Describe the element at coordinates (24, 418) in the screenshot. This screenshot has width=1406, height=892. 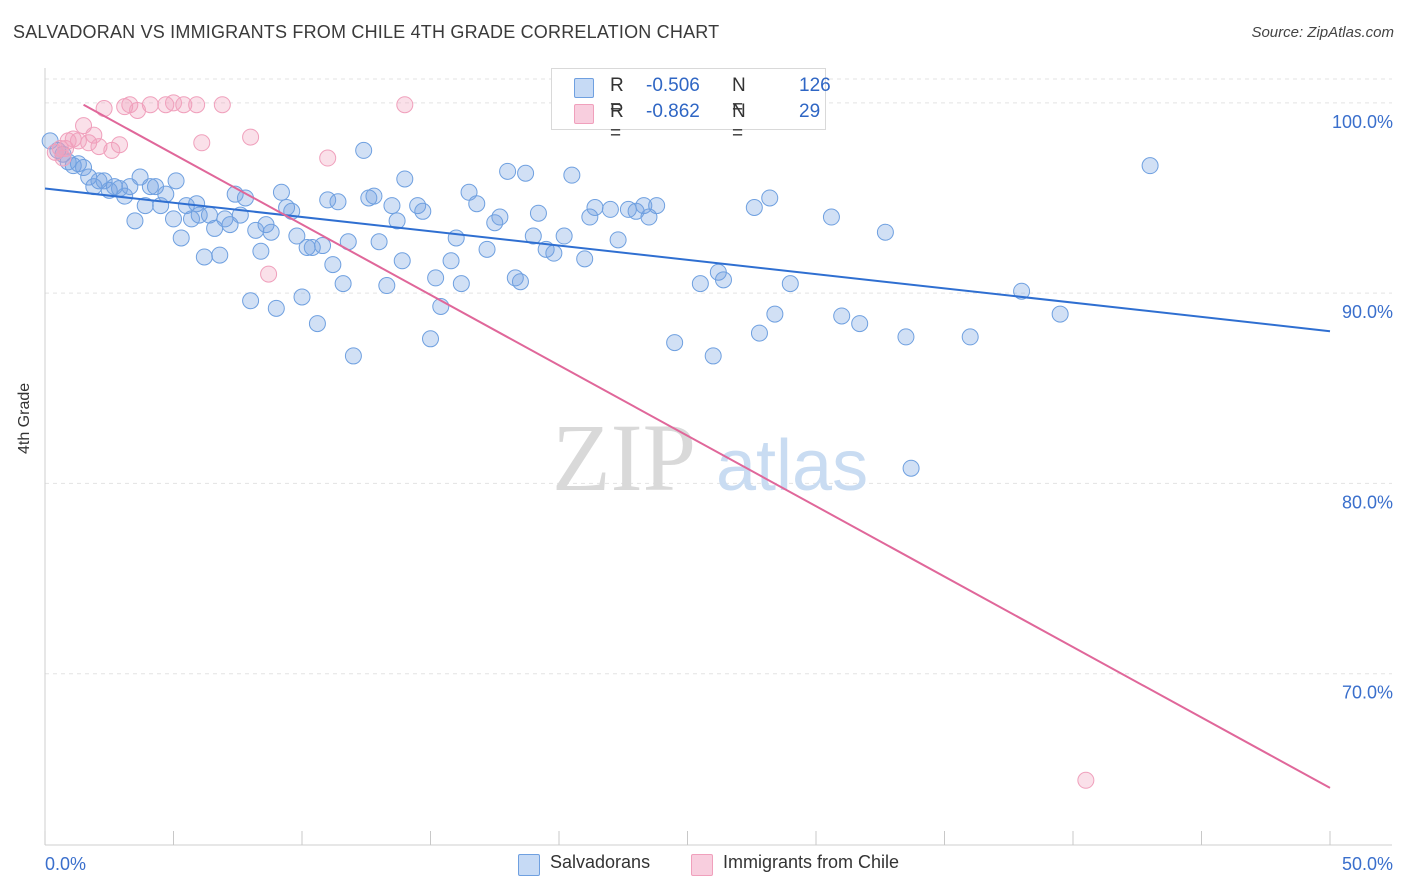
I see `y-axis-label: 4th Grade` at that location.